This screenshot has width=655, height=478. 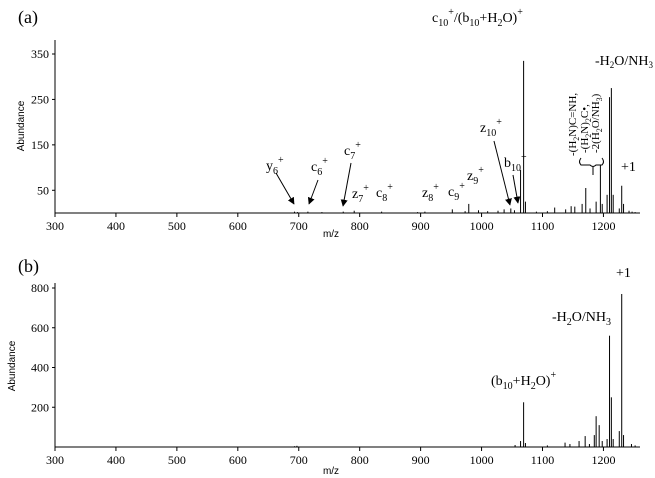 I want to click on arrow-y6, so click(x=285, y=188).